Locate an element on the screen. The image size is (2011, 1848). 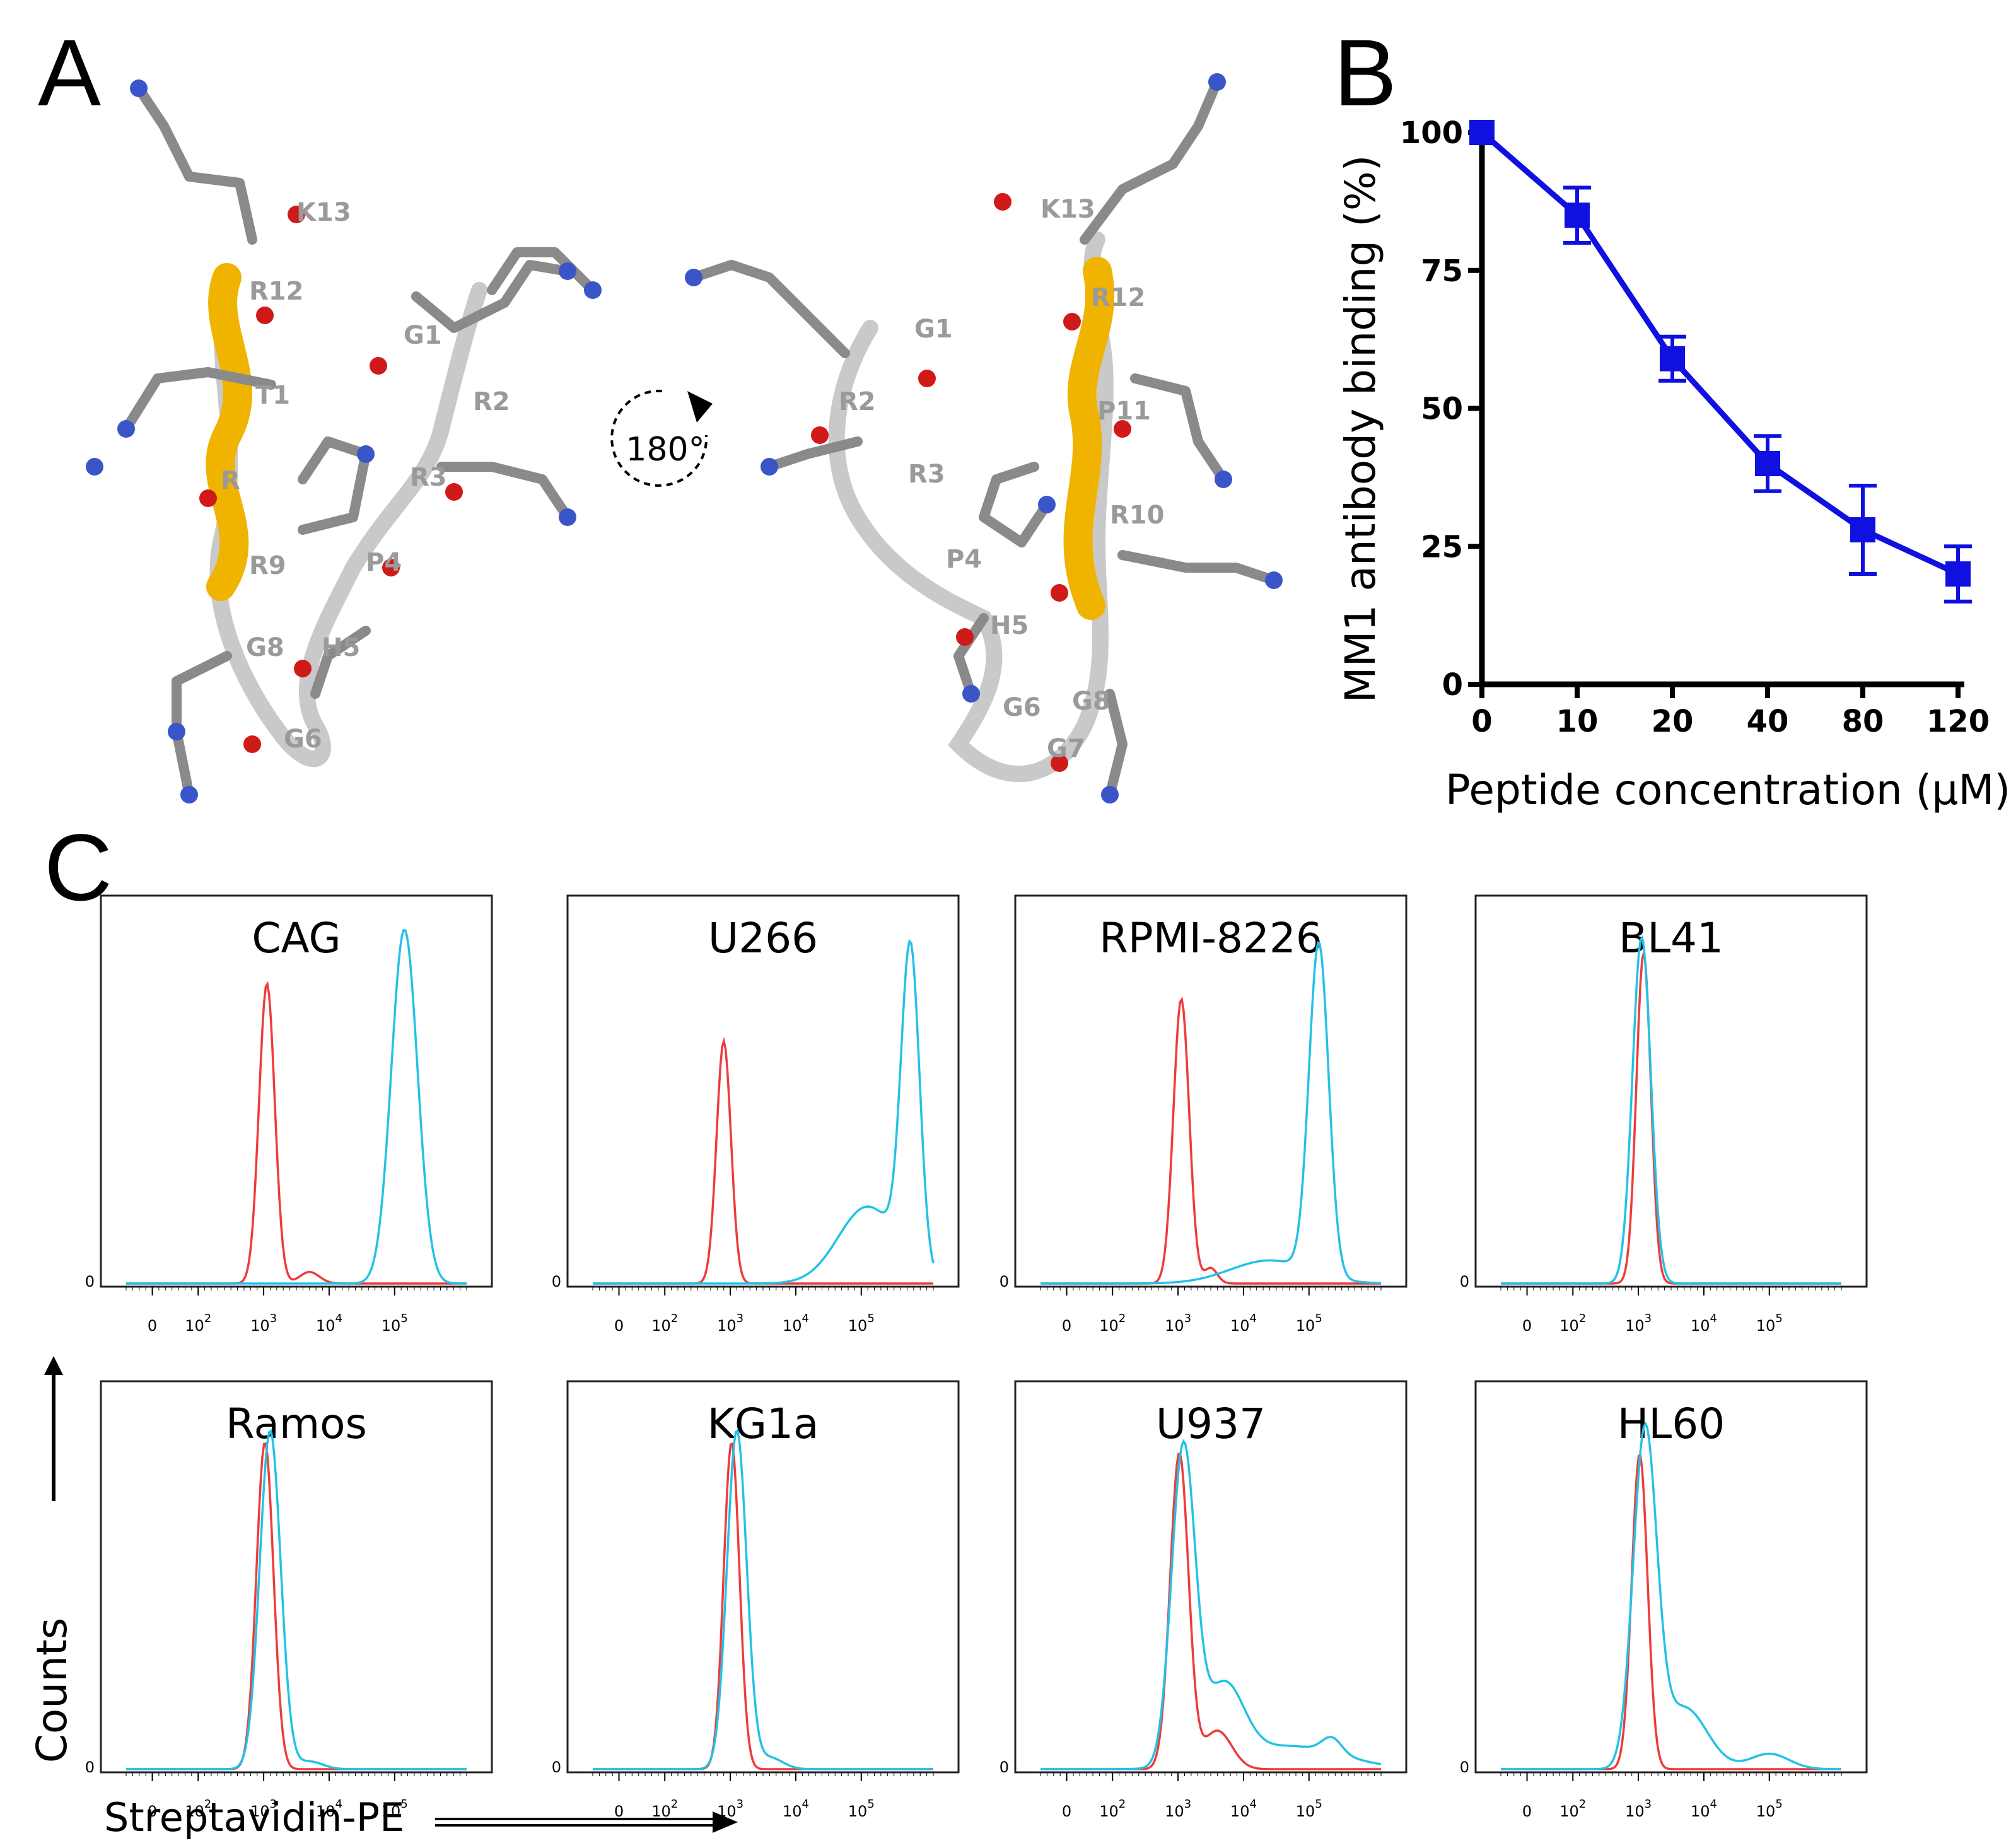
panel-label-b: B is located at coordinates (1365, 73).